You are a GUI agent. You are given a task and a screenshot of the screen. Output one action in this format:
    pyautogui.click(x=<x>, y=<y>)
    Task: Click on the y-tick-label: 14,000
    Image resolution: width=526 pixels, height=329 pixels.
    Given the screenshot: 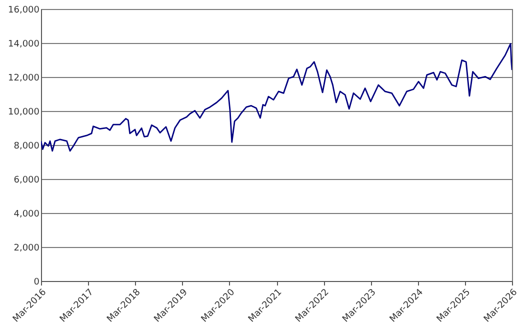 What is the action you would take?
    pyautogui.click(x=24, y=45)
    